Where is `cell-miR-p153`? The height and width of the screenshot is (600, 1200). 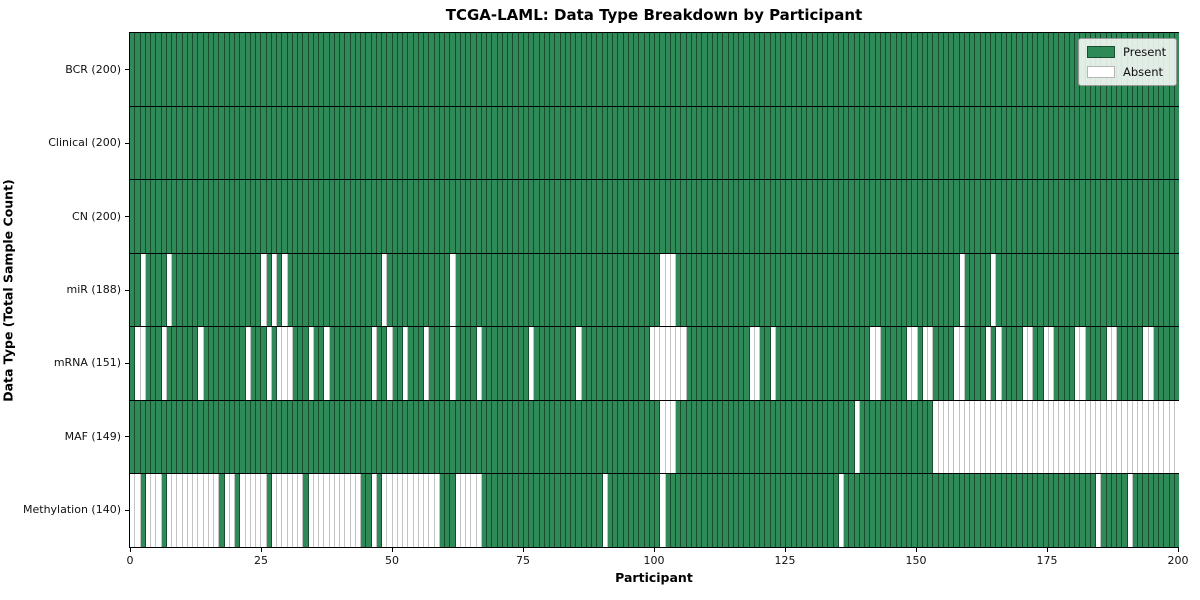
cell-miR-p153 is located at coordinates (936, 290).